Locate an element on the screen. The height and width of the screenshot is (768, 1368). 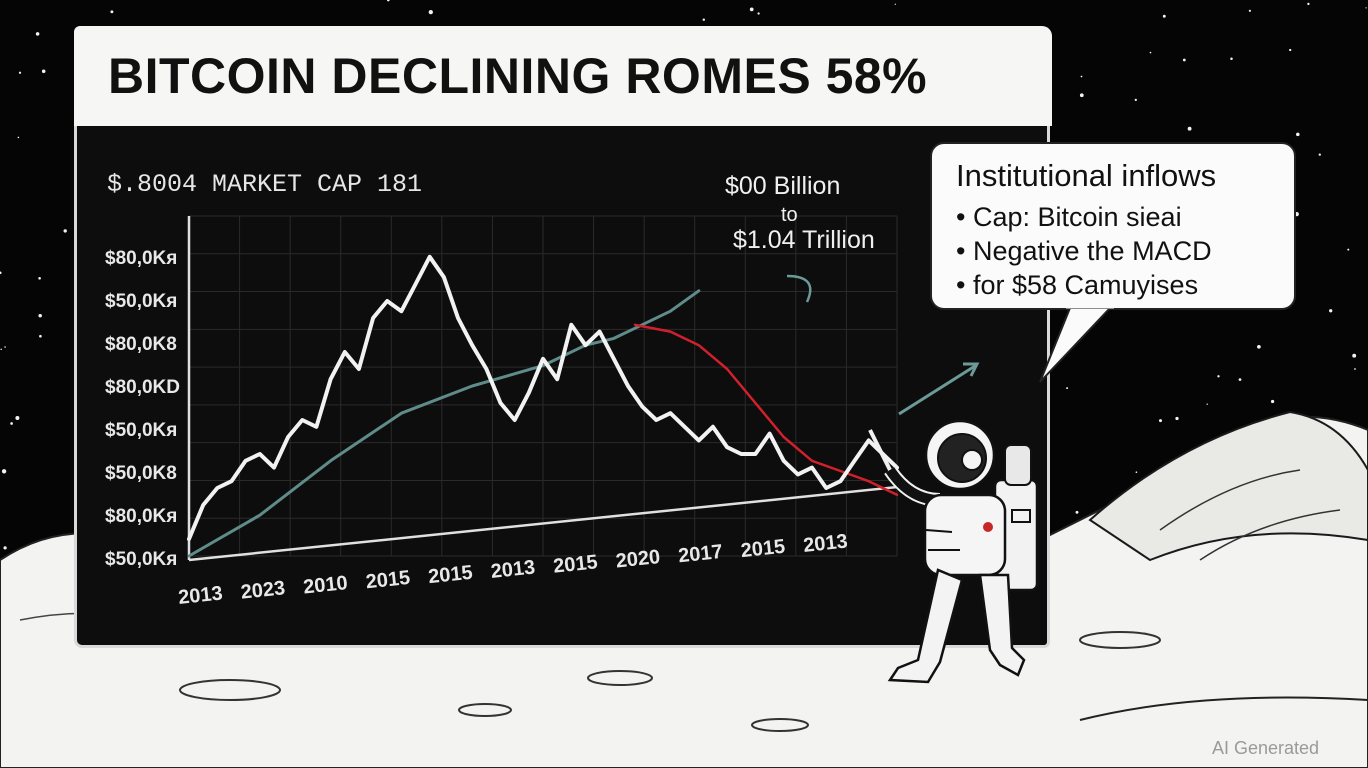
rebound-arrow is located at coordinates (937, 390).